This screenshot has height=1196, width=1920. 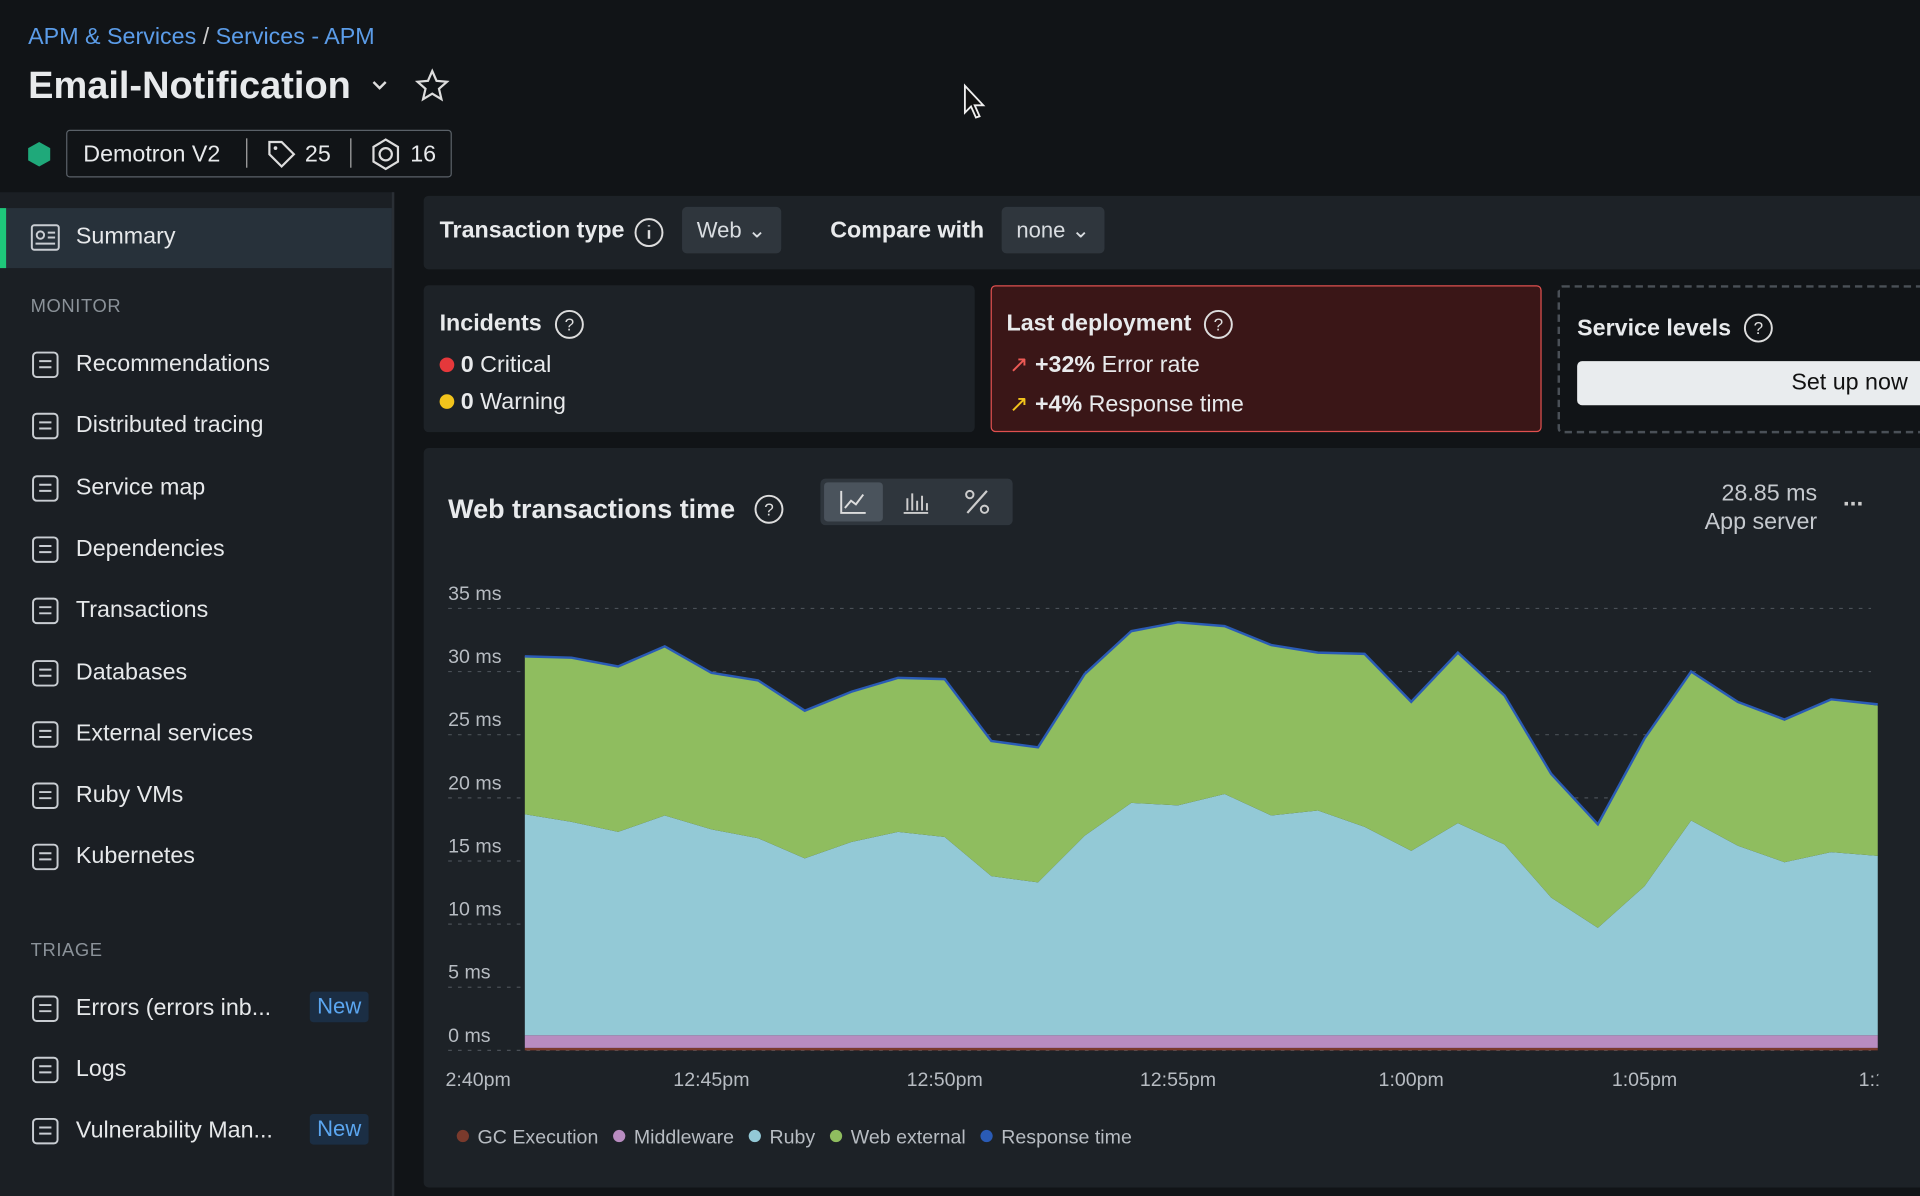 What do you see at coordinates (684, 1137) in the screenshot?
I see `legend-label: Middleware` at bounding box center [684, 1137].